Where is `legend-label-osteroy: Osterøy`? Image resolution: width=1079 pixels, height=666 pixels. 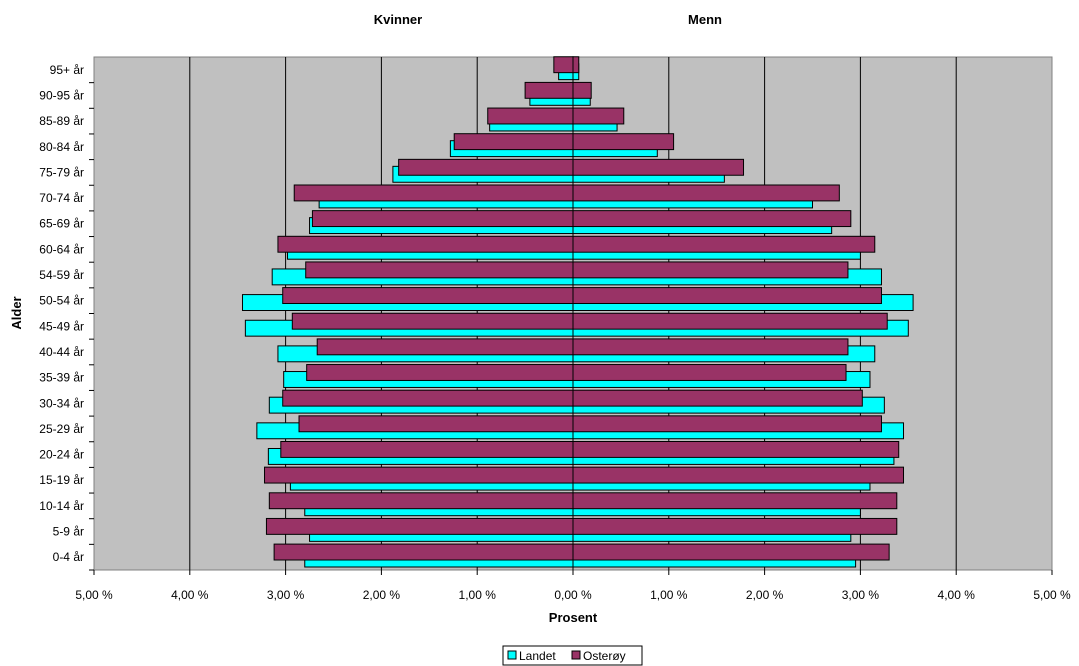 legend-label-osteroy: Osterøy is located at coordinates (604, 656).